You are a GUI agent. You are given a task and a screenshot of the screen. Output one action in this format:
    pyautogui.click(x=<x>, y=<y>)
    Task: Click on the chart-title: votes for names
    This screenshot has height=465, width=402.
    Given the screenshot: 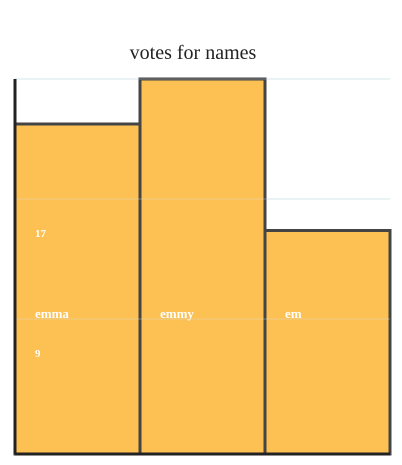 What is the action you would take?
    pyautogui.click(x=193, y=53)
    